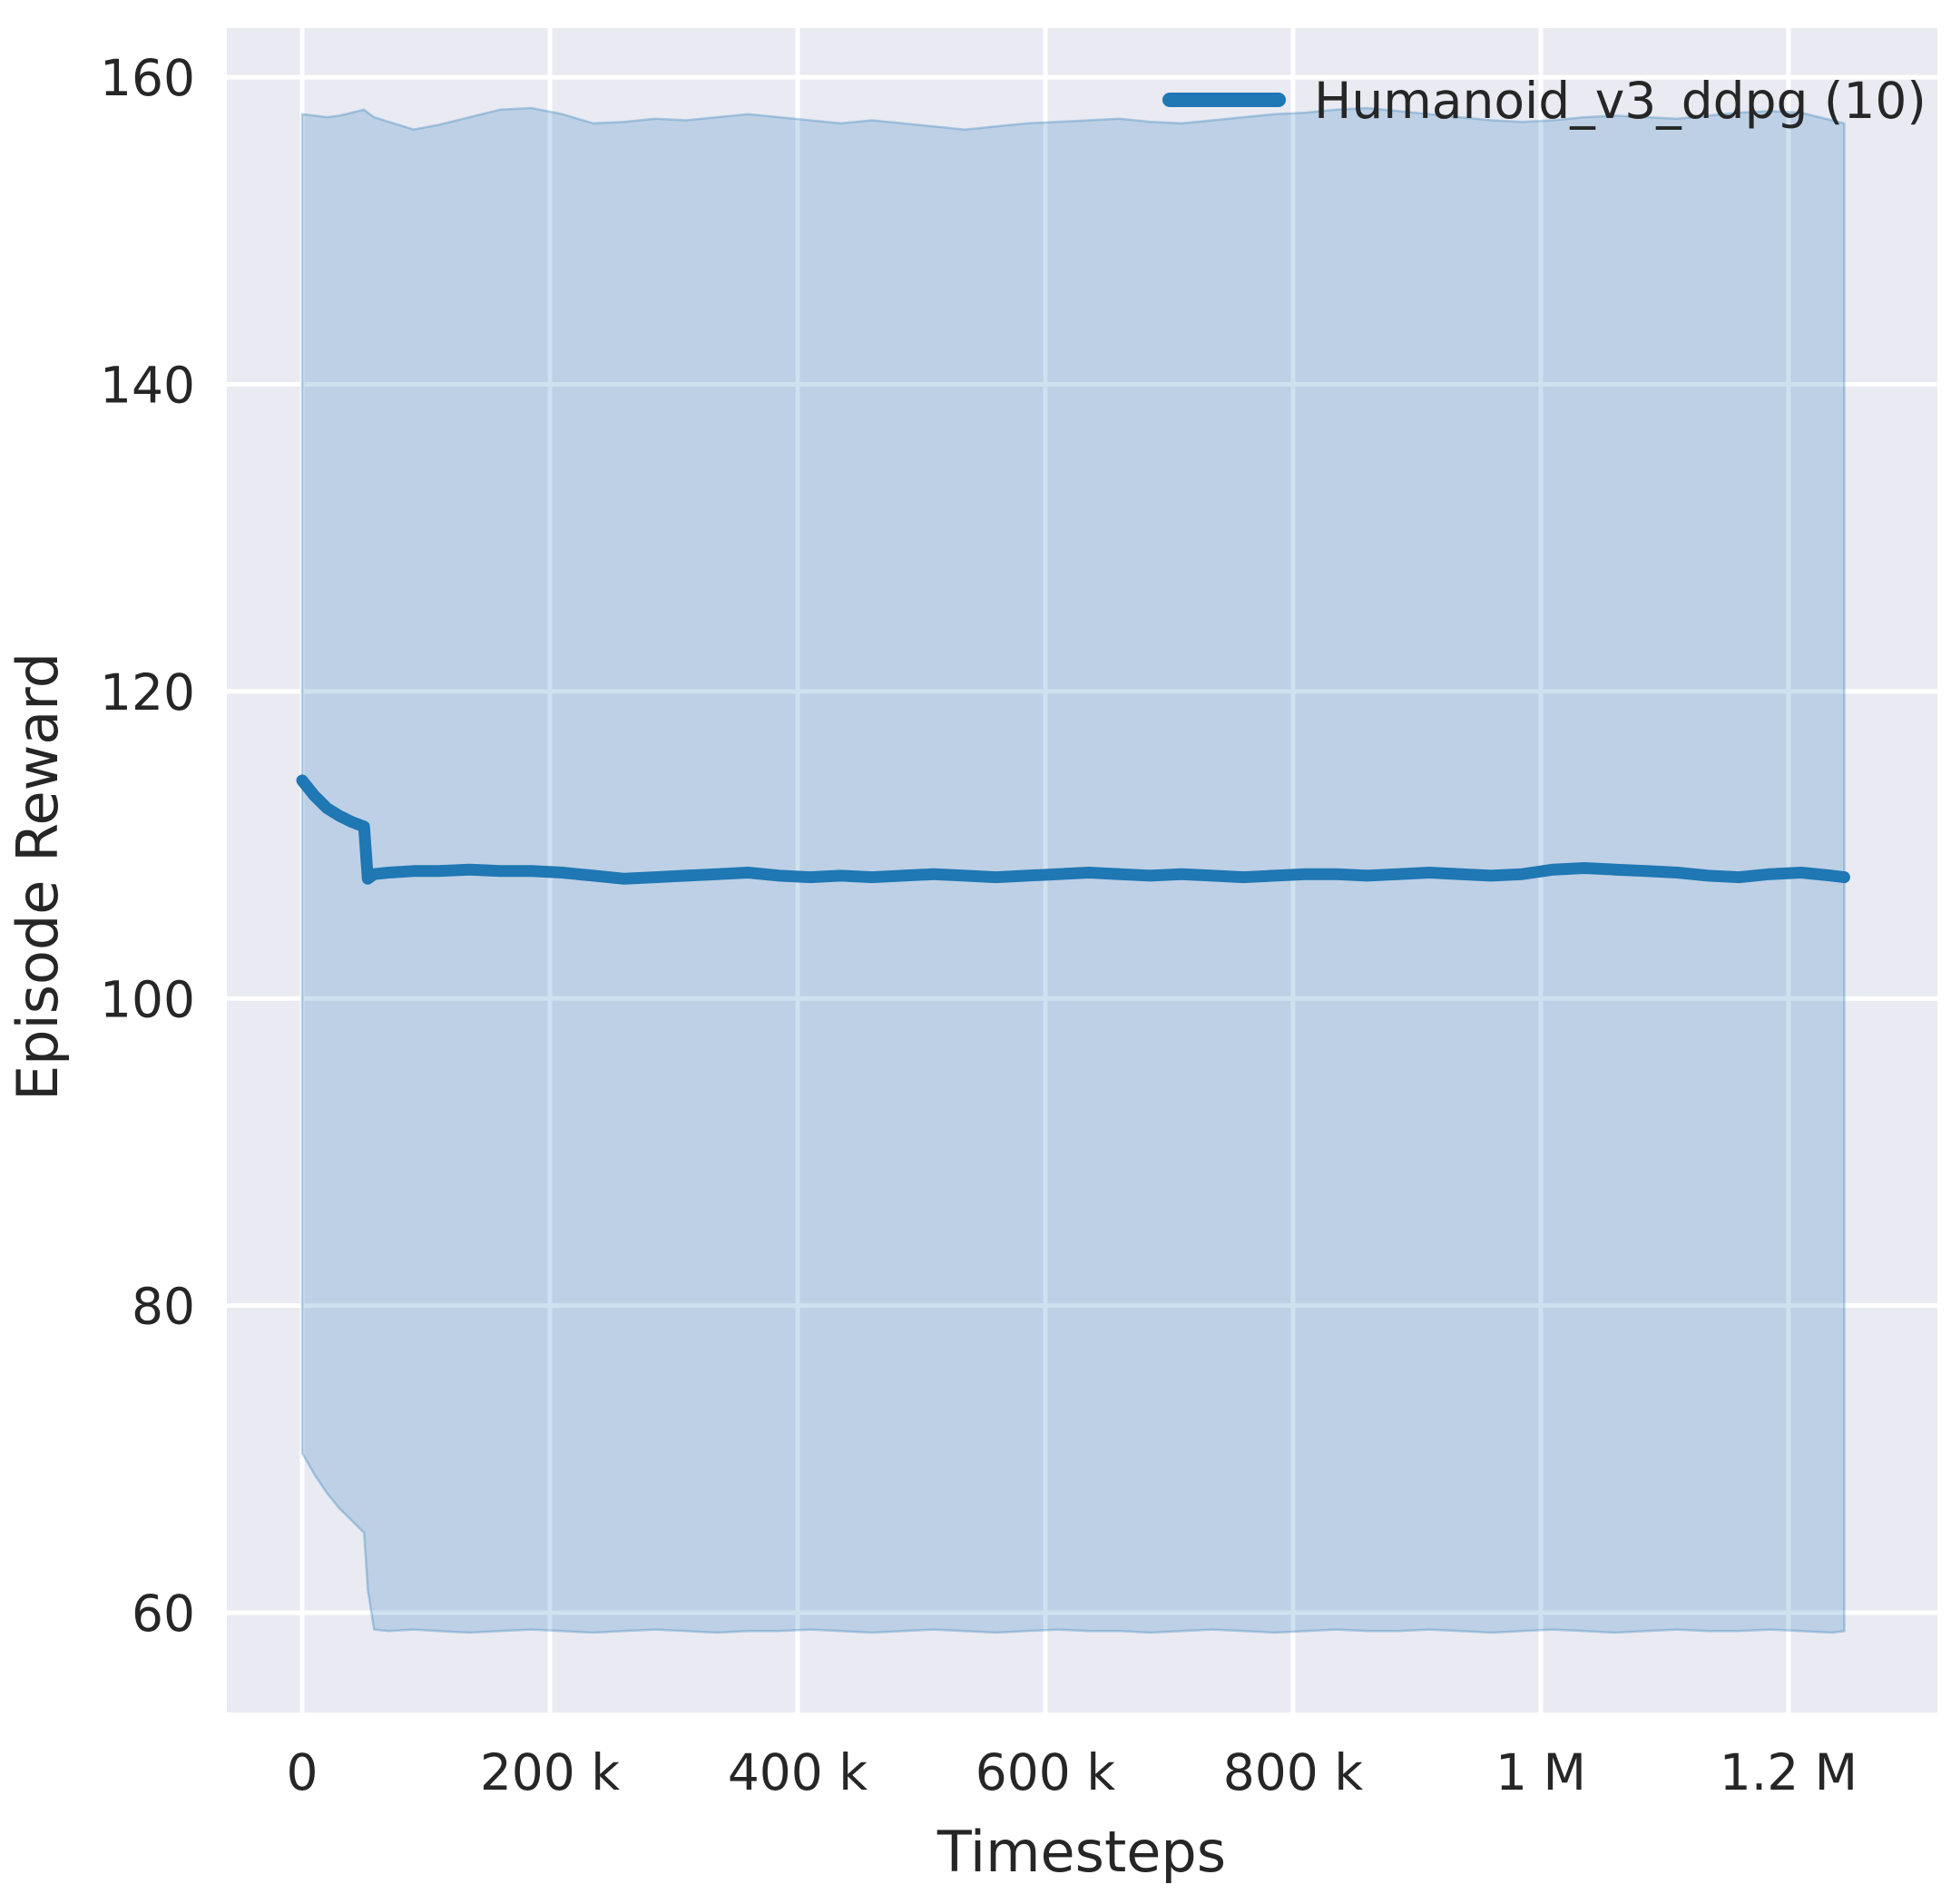  Describe the element at coordinates (798, 1772) in the screenshot. I see `x-tick-label: 400 k` at that location.